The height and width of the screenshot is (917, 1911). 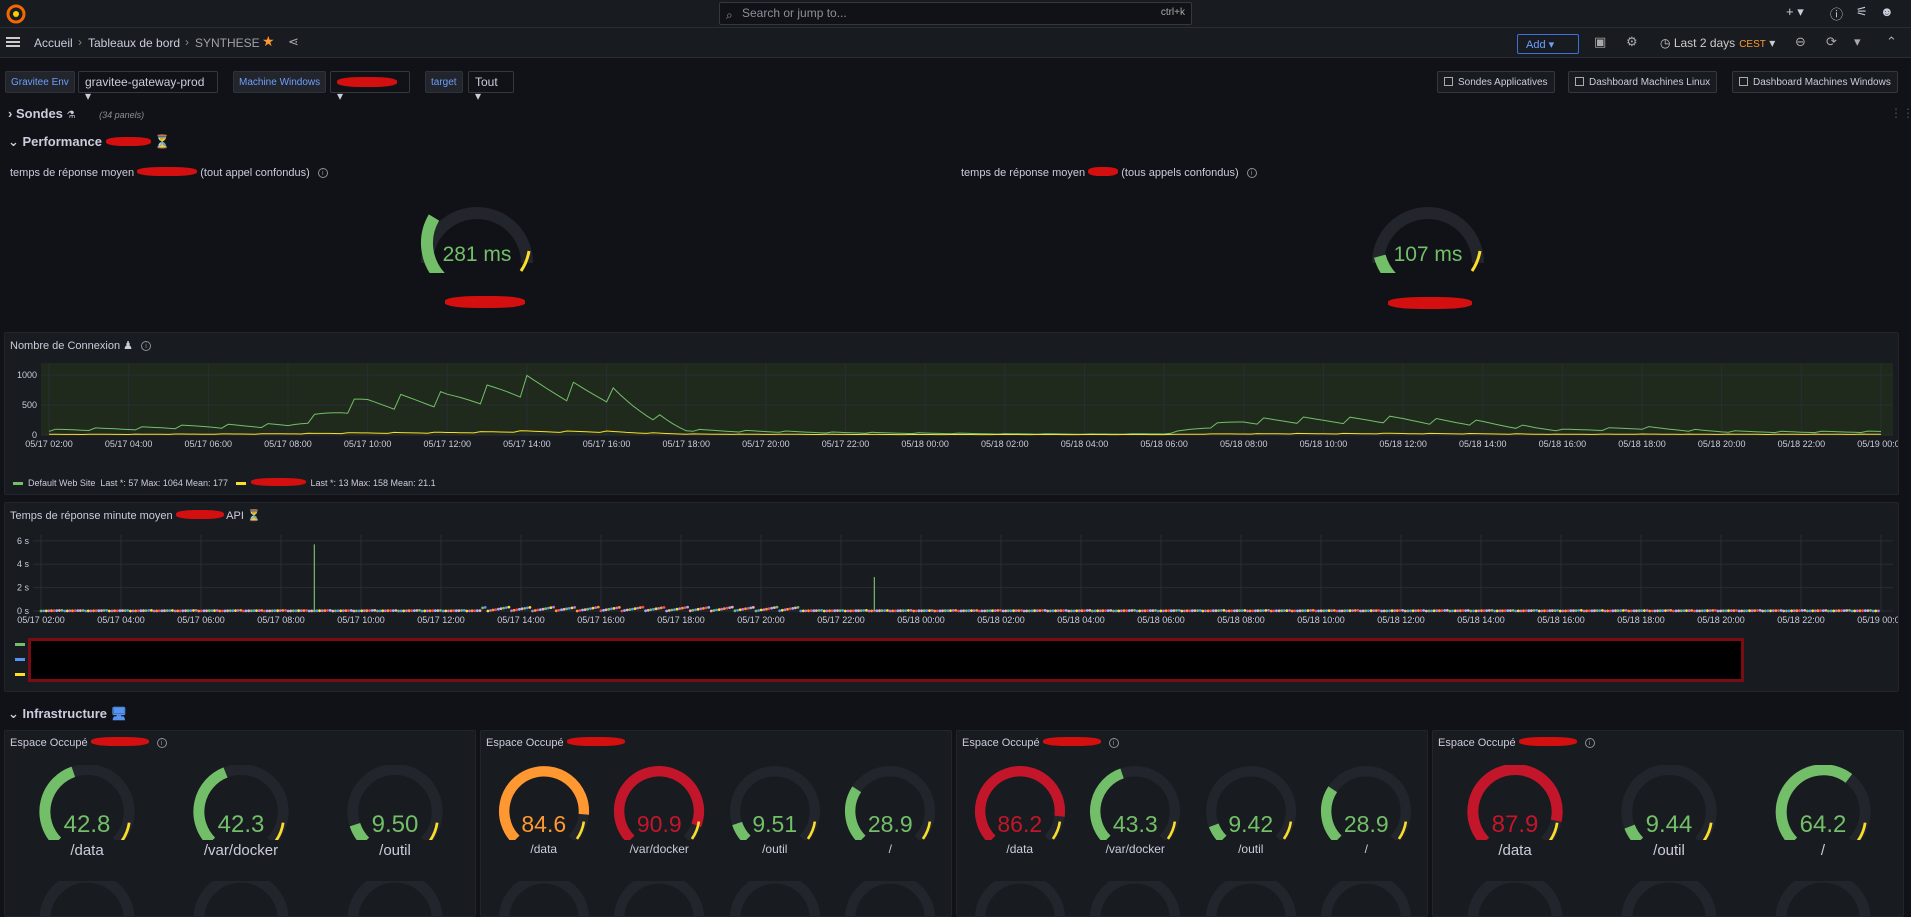 What do you see at coordinates (1795, 11) in the screenshot?
I see `new-plus-icon: + ▾` at bounding box center [1795, 11].